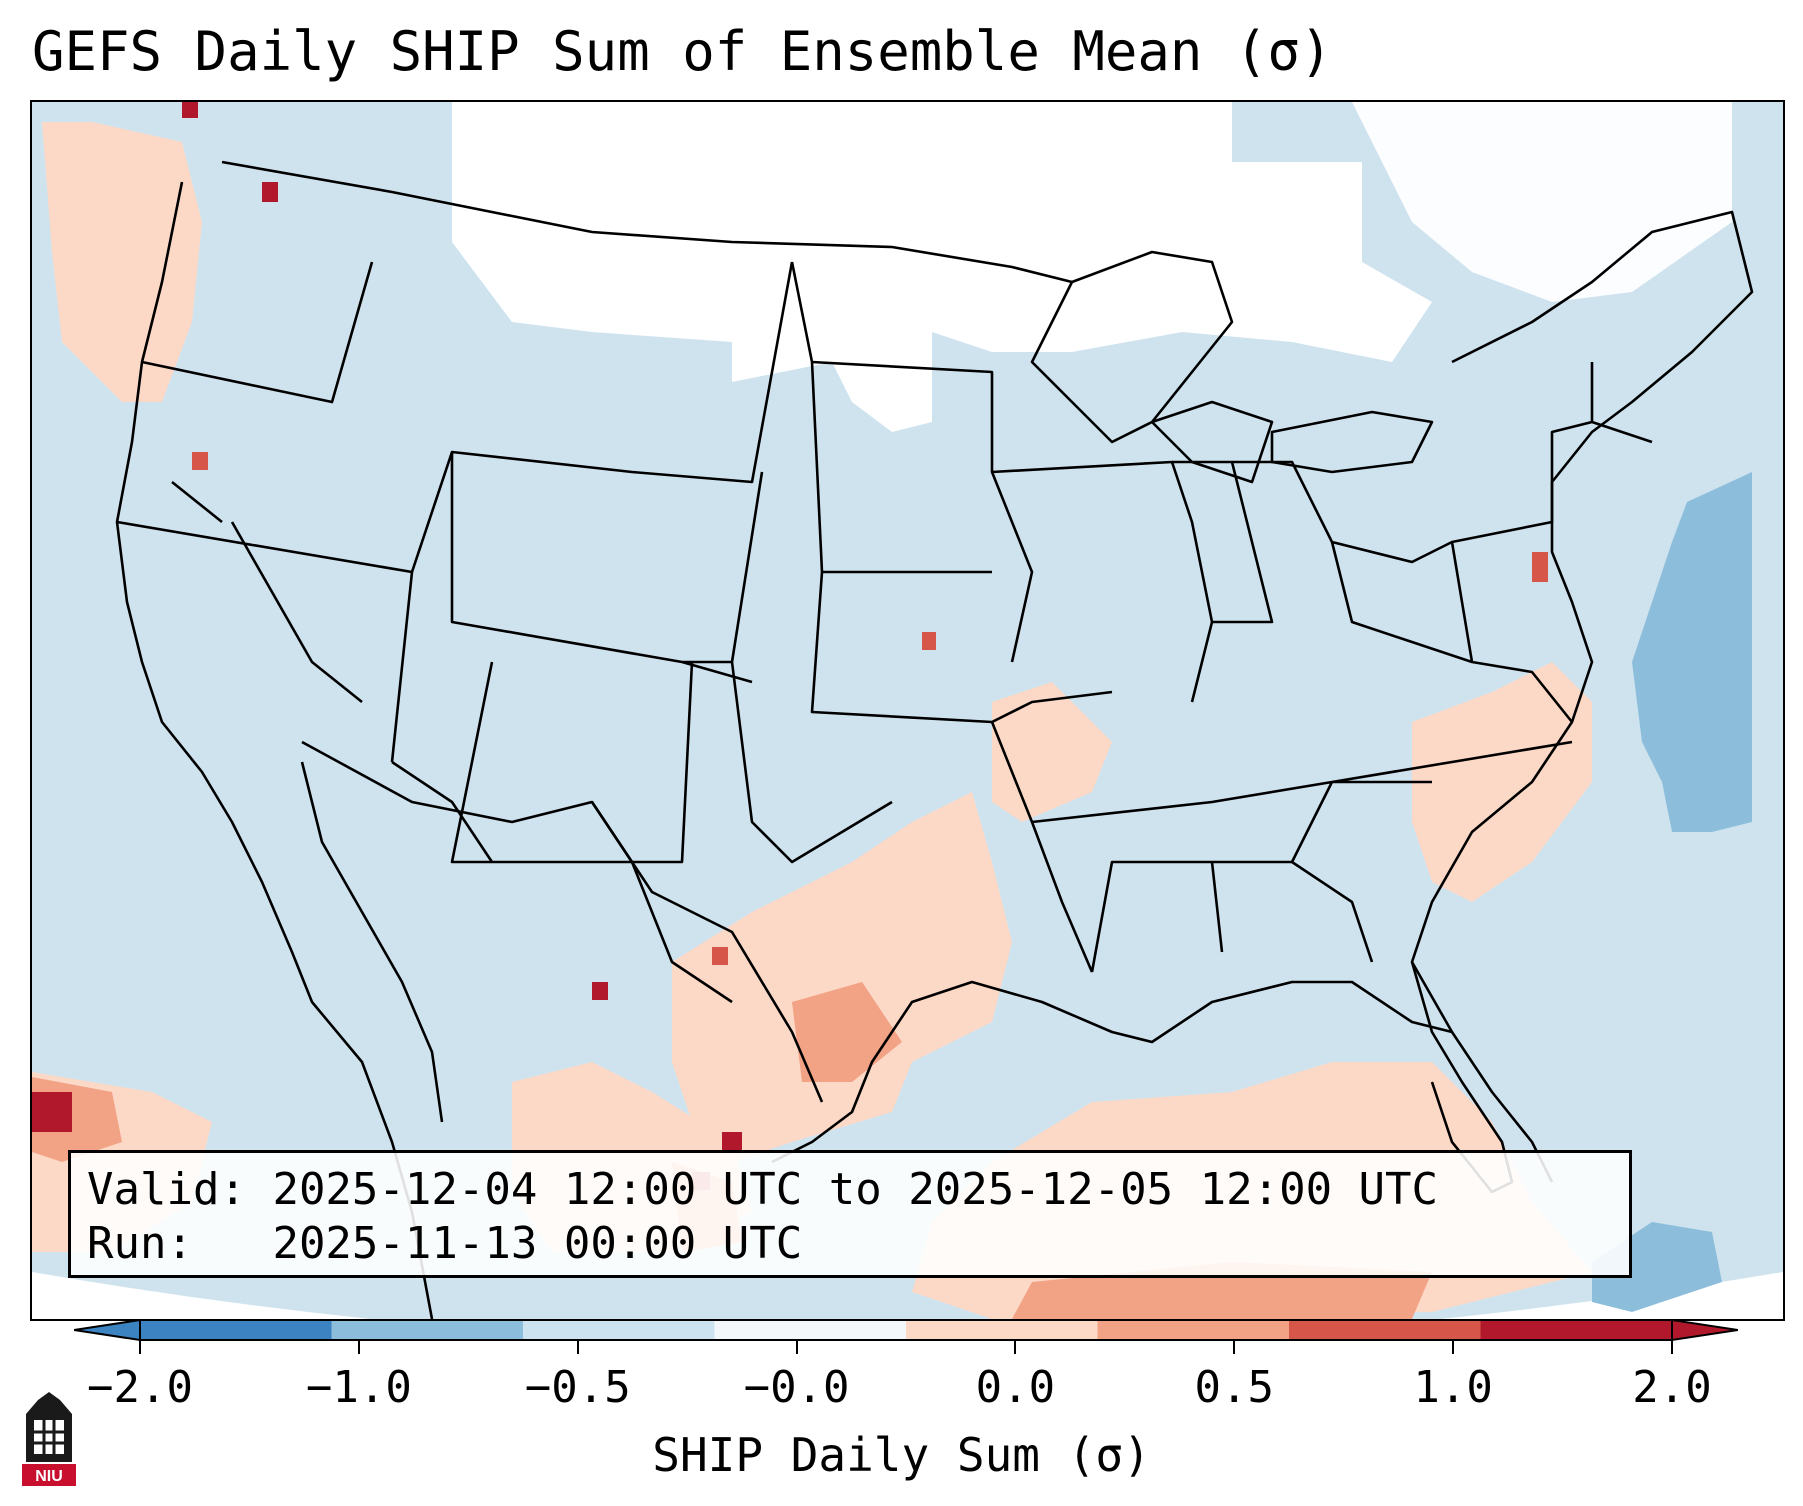 The height and width of the screenshot is (1506, 1803). Describe the element at coordinates (1542, 202) in the screenshot. I see `neutral-region-northeast` at that location.